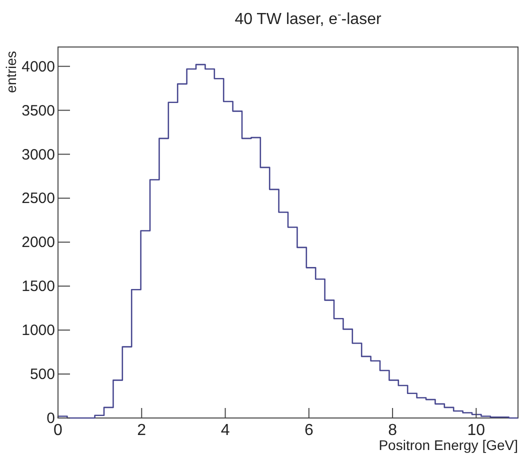 The width and height of the screenshot is (520, 462). Describe the element at coordinates (38, 331) in the screenshot. I see `y-tick-label: 1000` at that location.